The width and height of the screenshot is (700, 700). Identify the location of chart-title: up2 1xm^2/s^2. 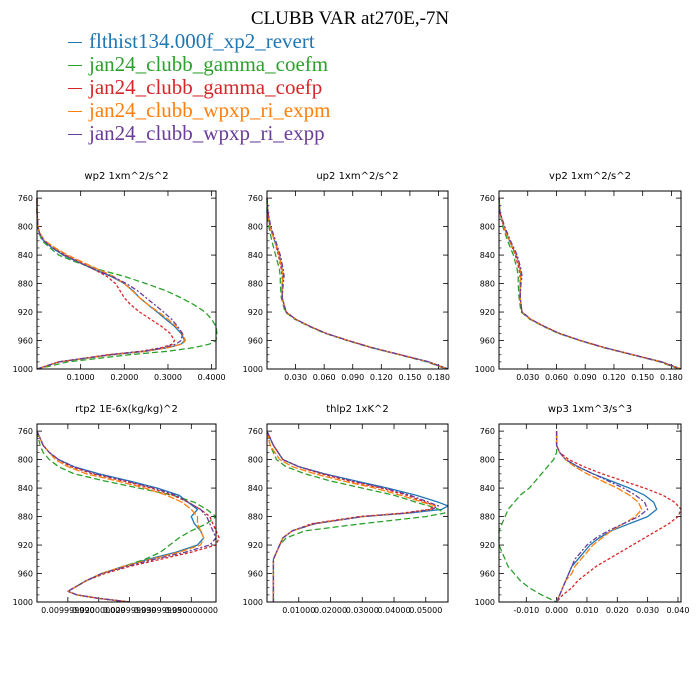
(357, 176).